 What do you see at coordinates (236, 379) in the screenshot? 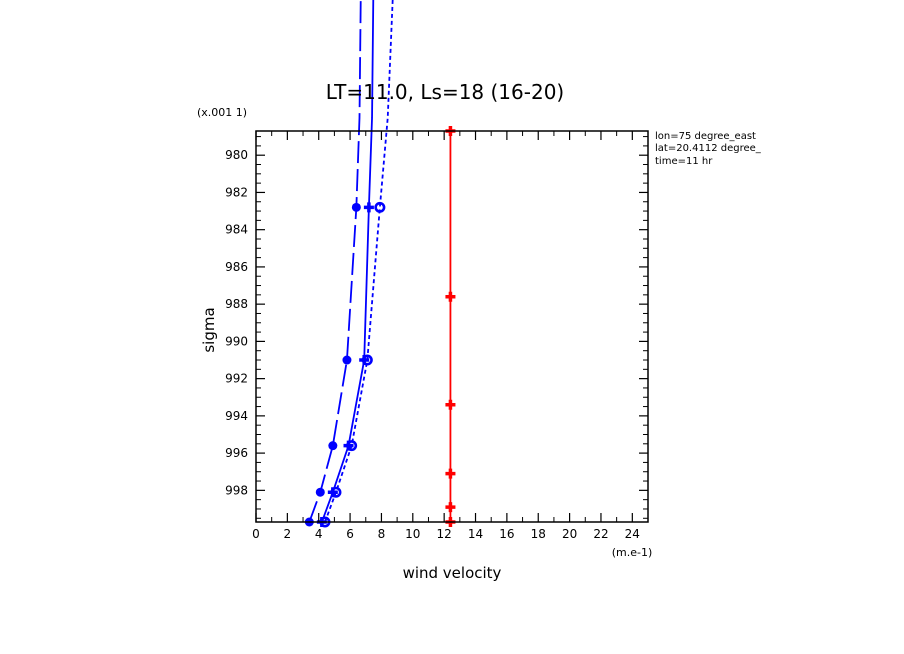
I see `y-tick-label: 992` at bounding box center [236, 379].